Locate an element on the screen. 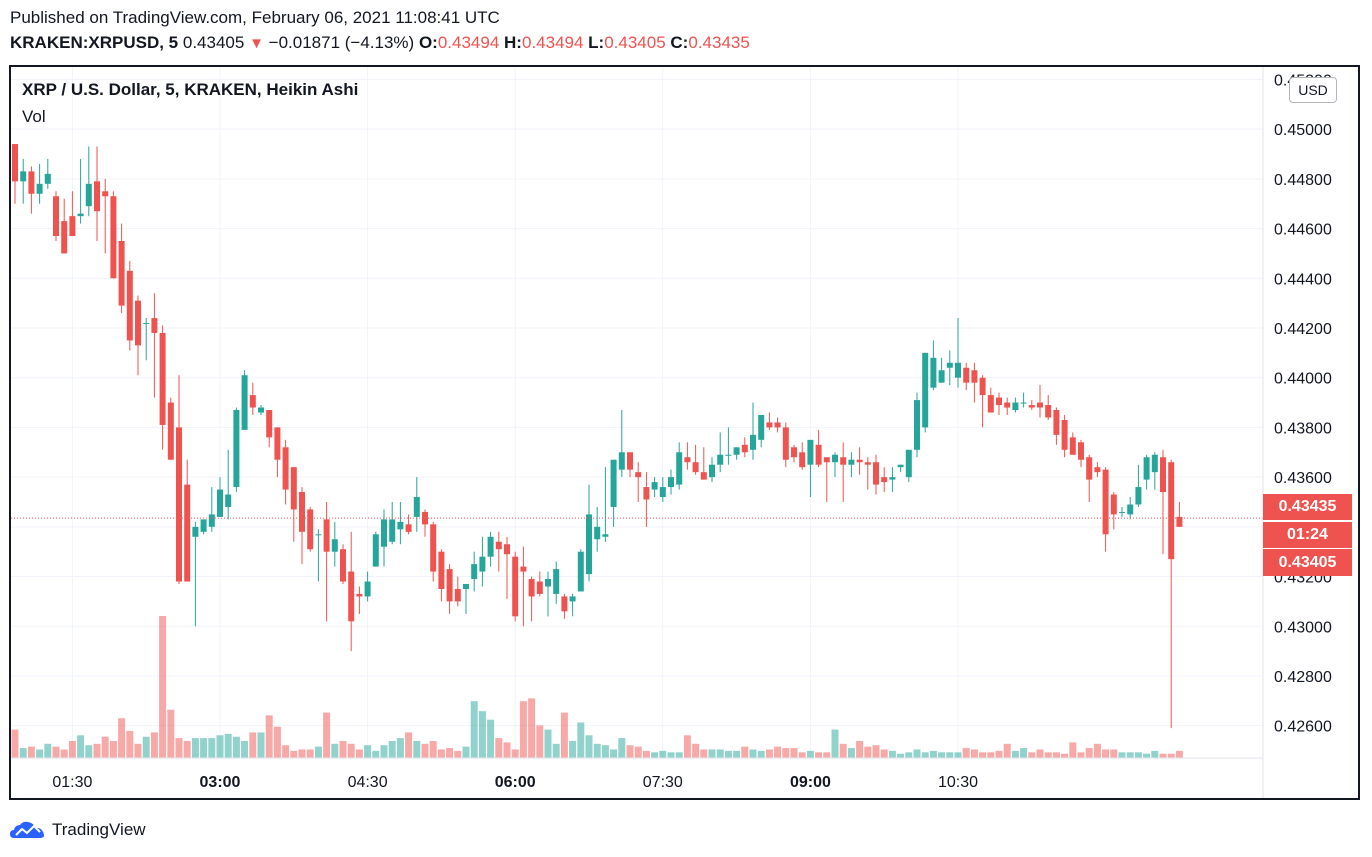 The height and width of the screenshot is (857, 1372). footer-brand: TradingView is located at coordinates (78, 830).